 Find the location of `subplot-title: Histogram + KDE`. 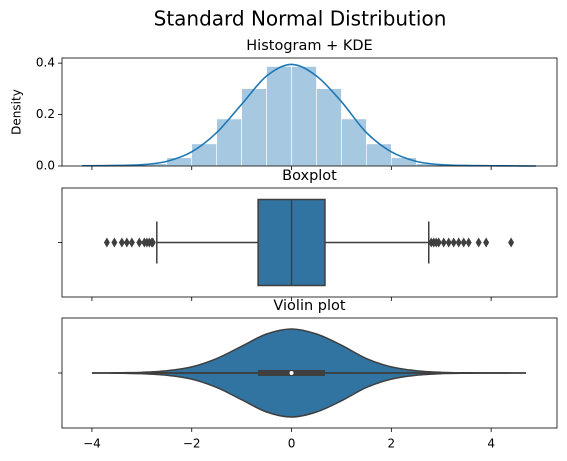

subplot-title: Histogram + KDE is located at coordinates (309, 46).